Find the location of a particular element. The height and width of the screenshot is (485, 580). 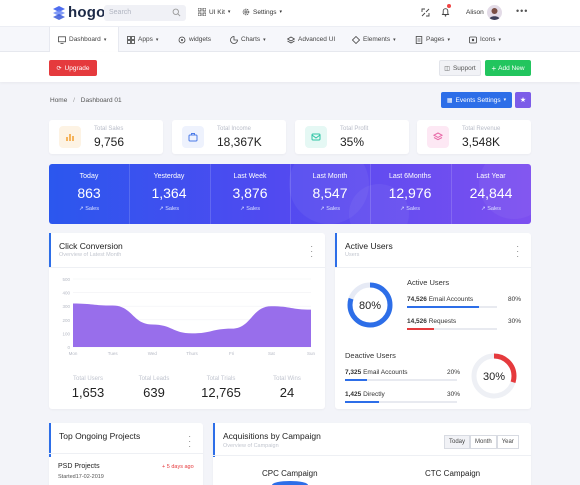

bell-icon is located at coordinates (445, 12).